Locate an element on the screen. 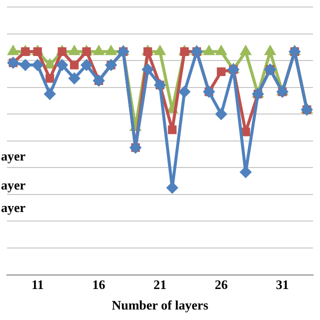 This screenshot has width=320, height=320. x-tick-label: 16 is located at coordinates (99, 284).